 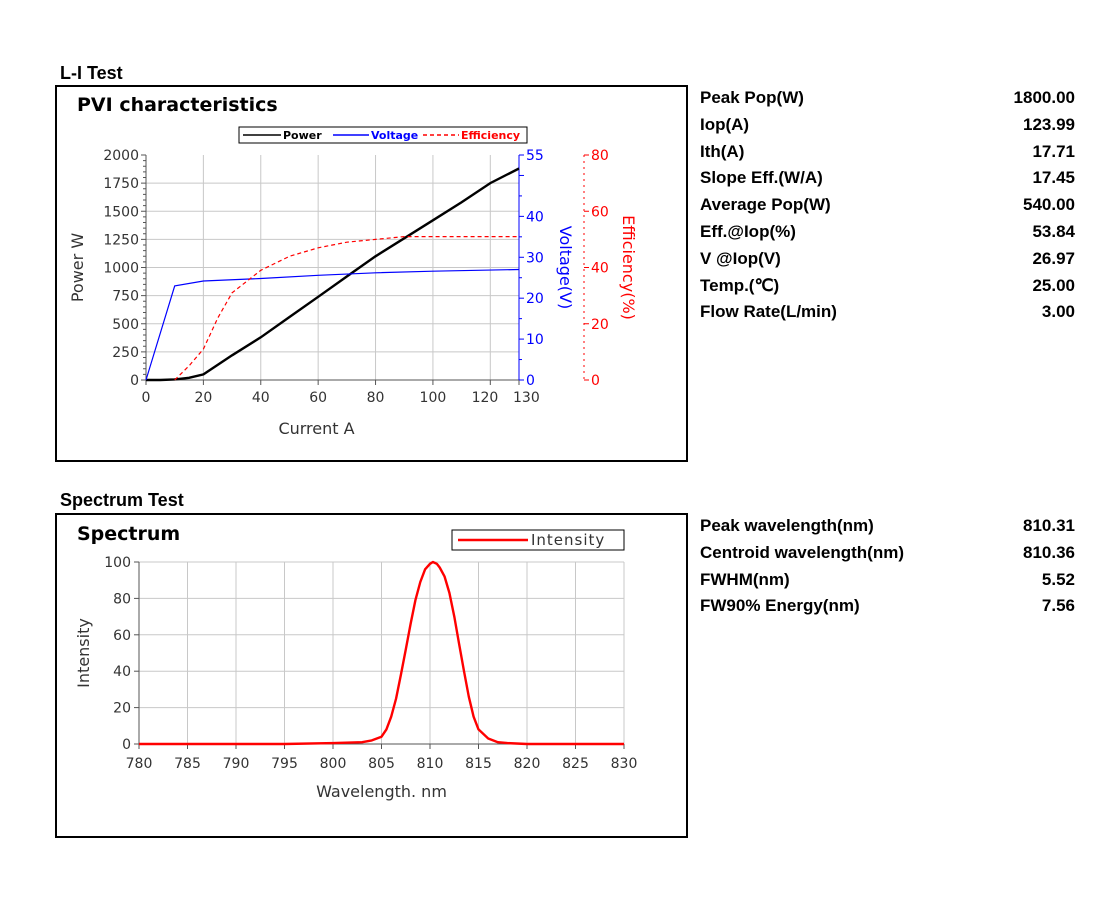 I want to click on param-row: Ith(A) 17.71, so click(x=887, y=152).